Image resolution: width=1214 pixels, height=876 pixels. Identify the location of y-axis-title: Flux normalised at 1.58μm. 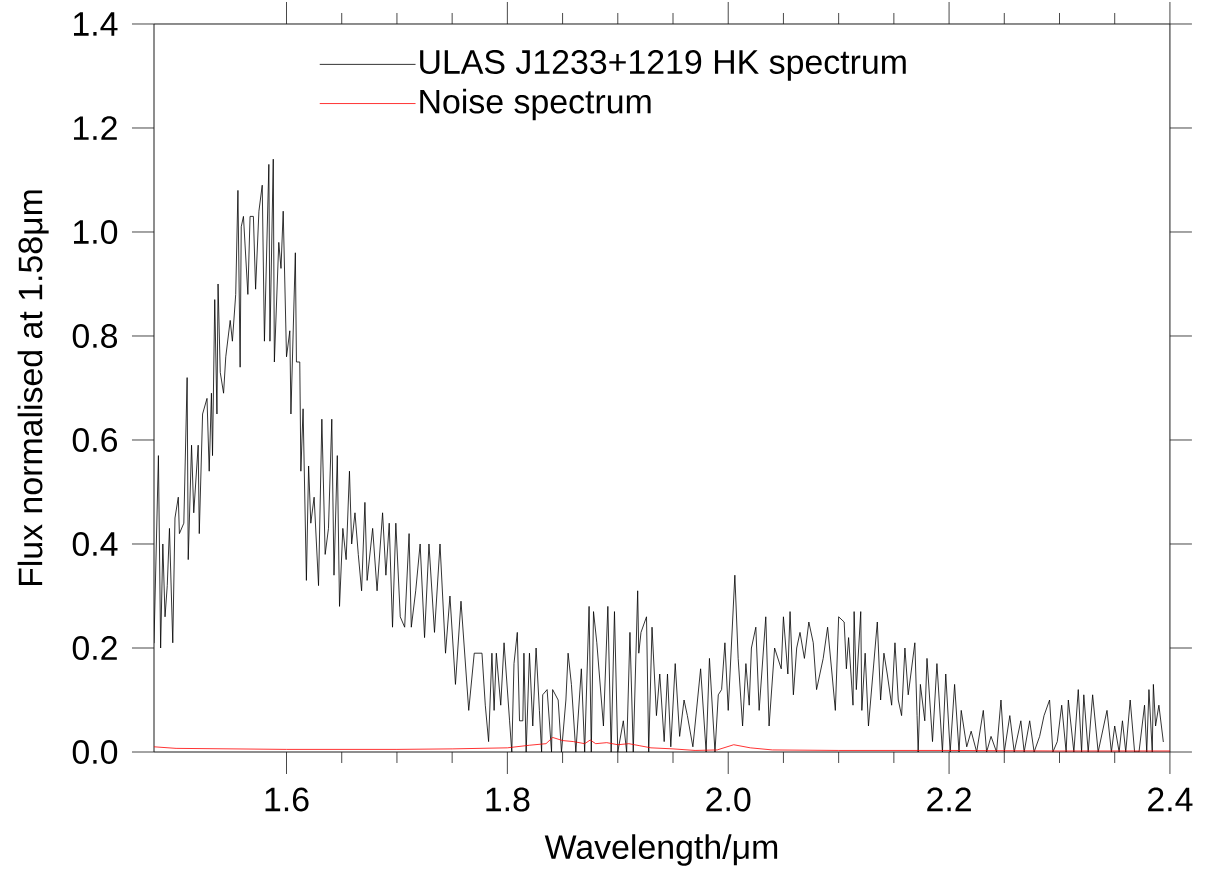
(33, 388).